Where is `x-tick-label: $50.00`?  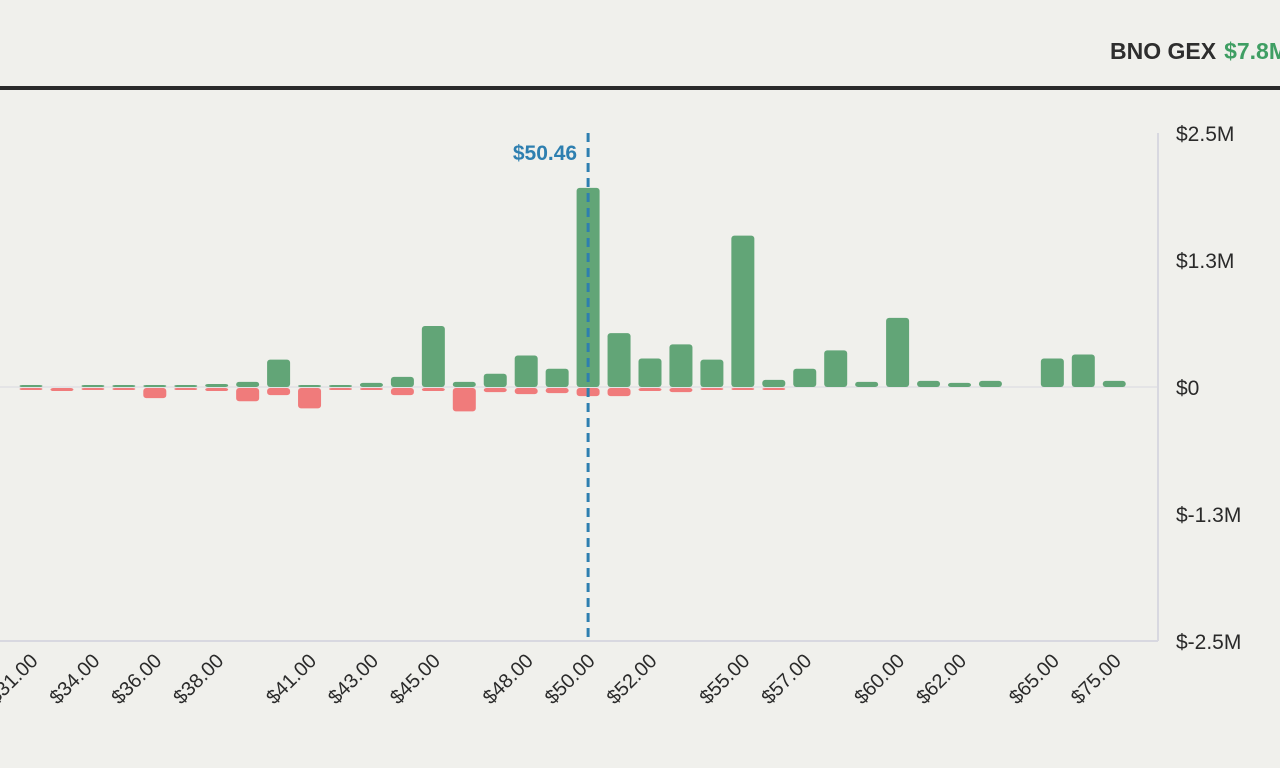 x-tick-label: $50.00 is located at coordinates (570, 679).